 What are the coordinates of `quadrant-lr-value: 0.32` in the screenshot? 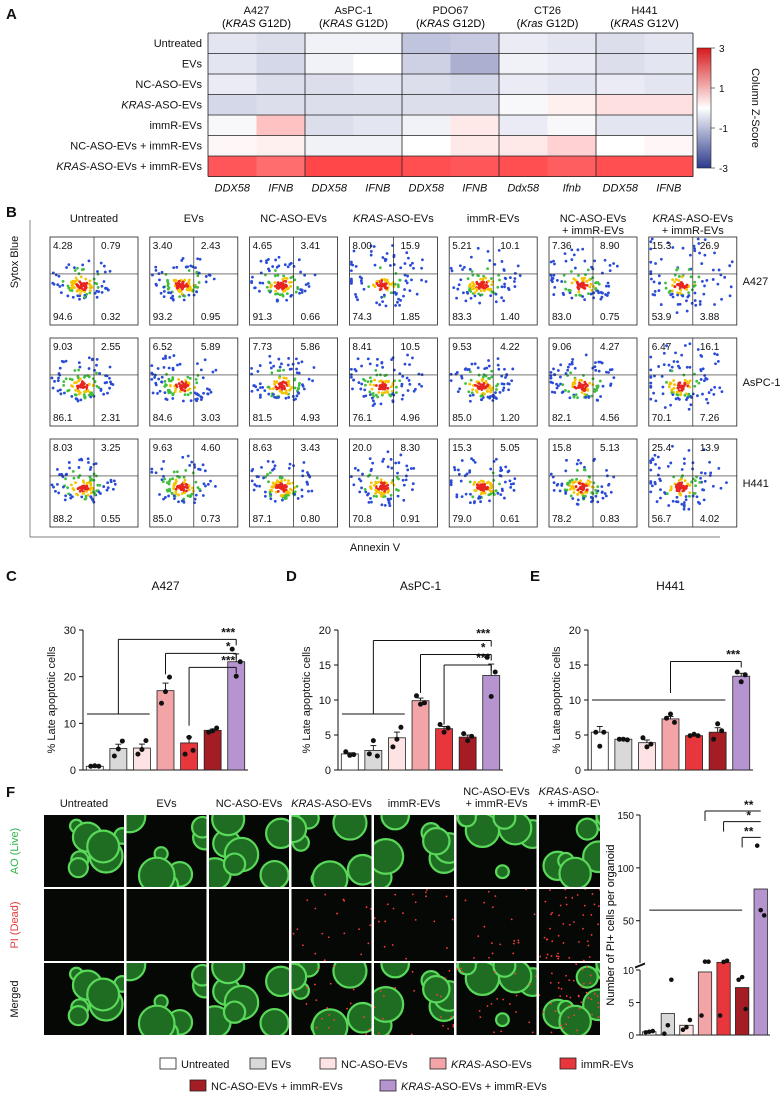 It's located at (111, 317).